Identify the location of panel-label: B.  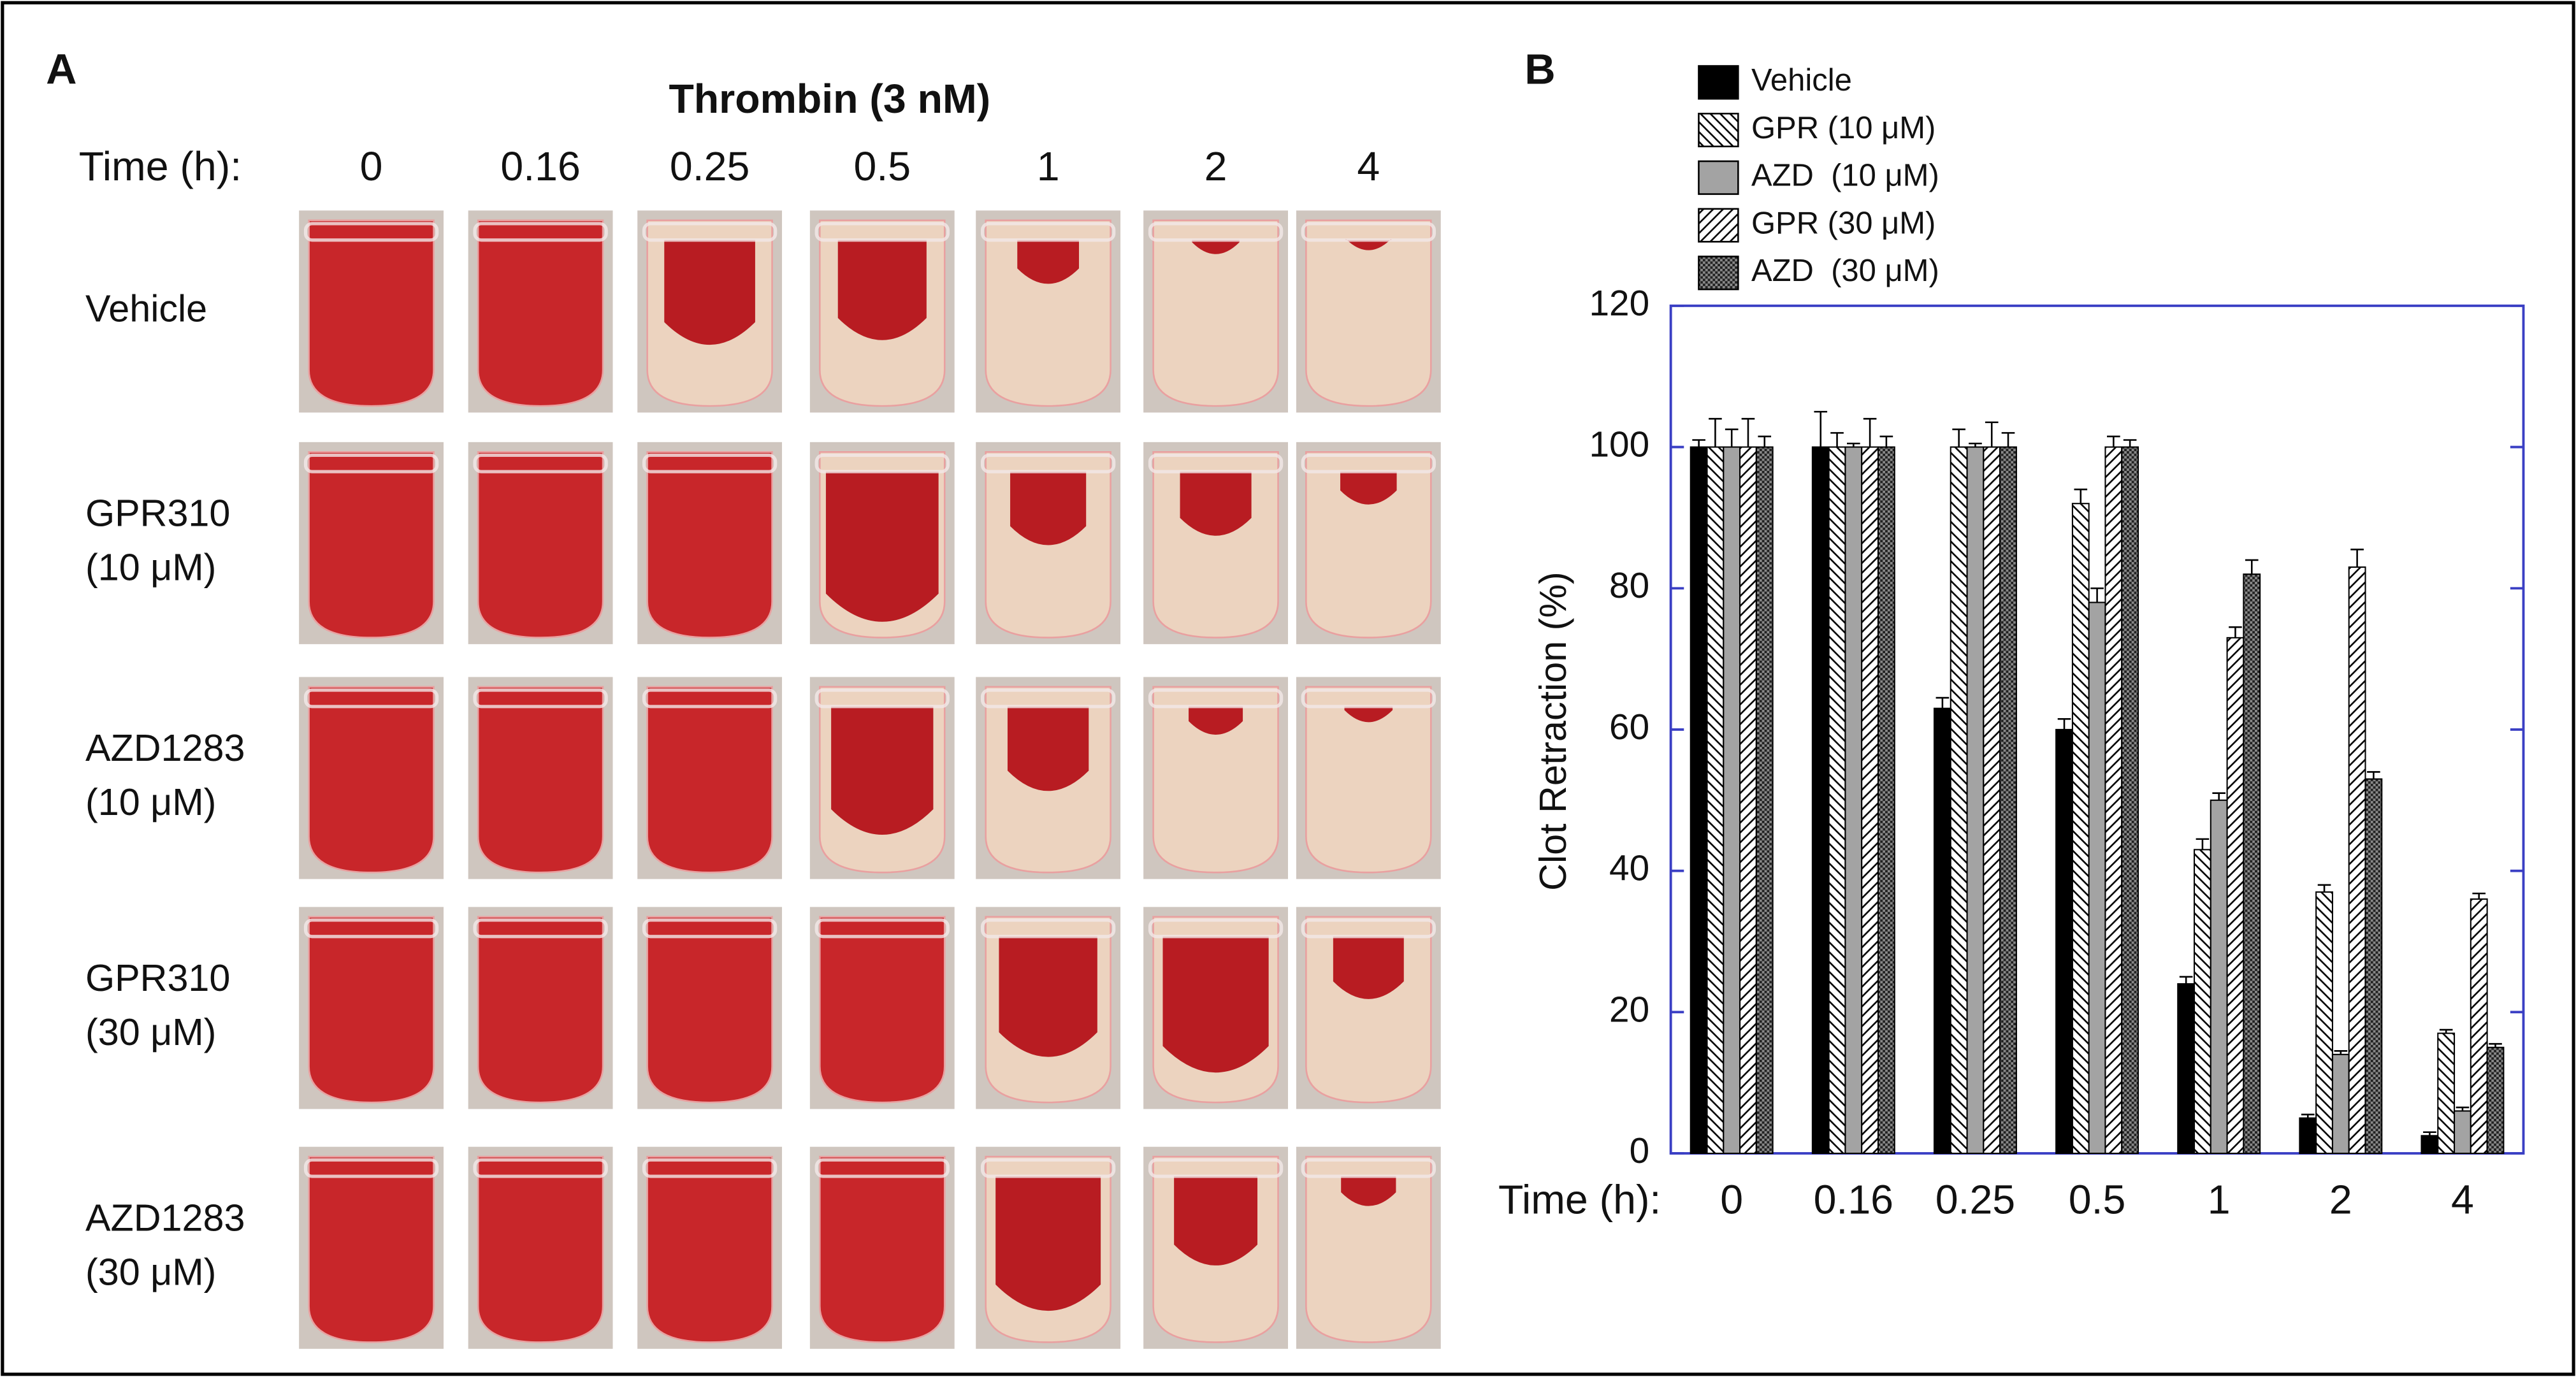
(1539, 70).